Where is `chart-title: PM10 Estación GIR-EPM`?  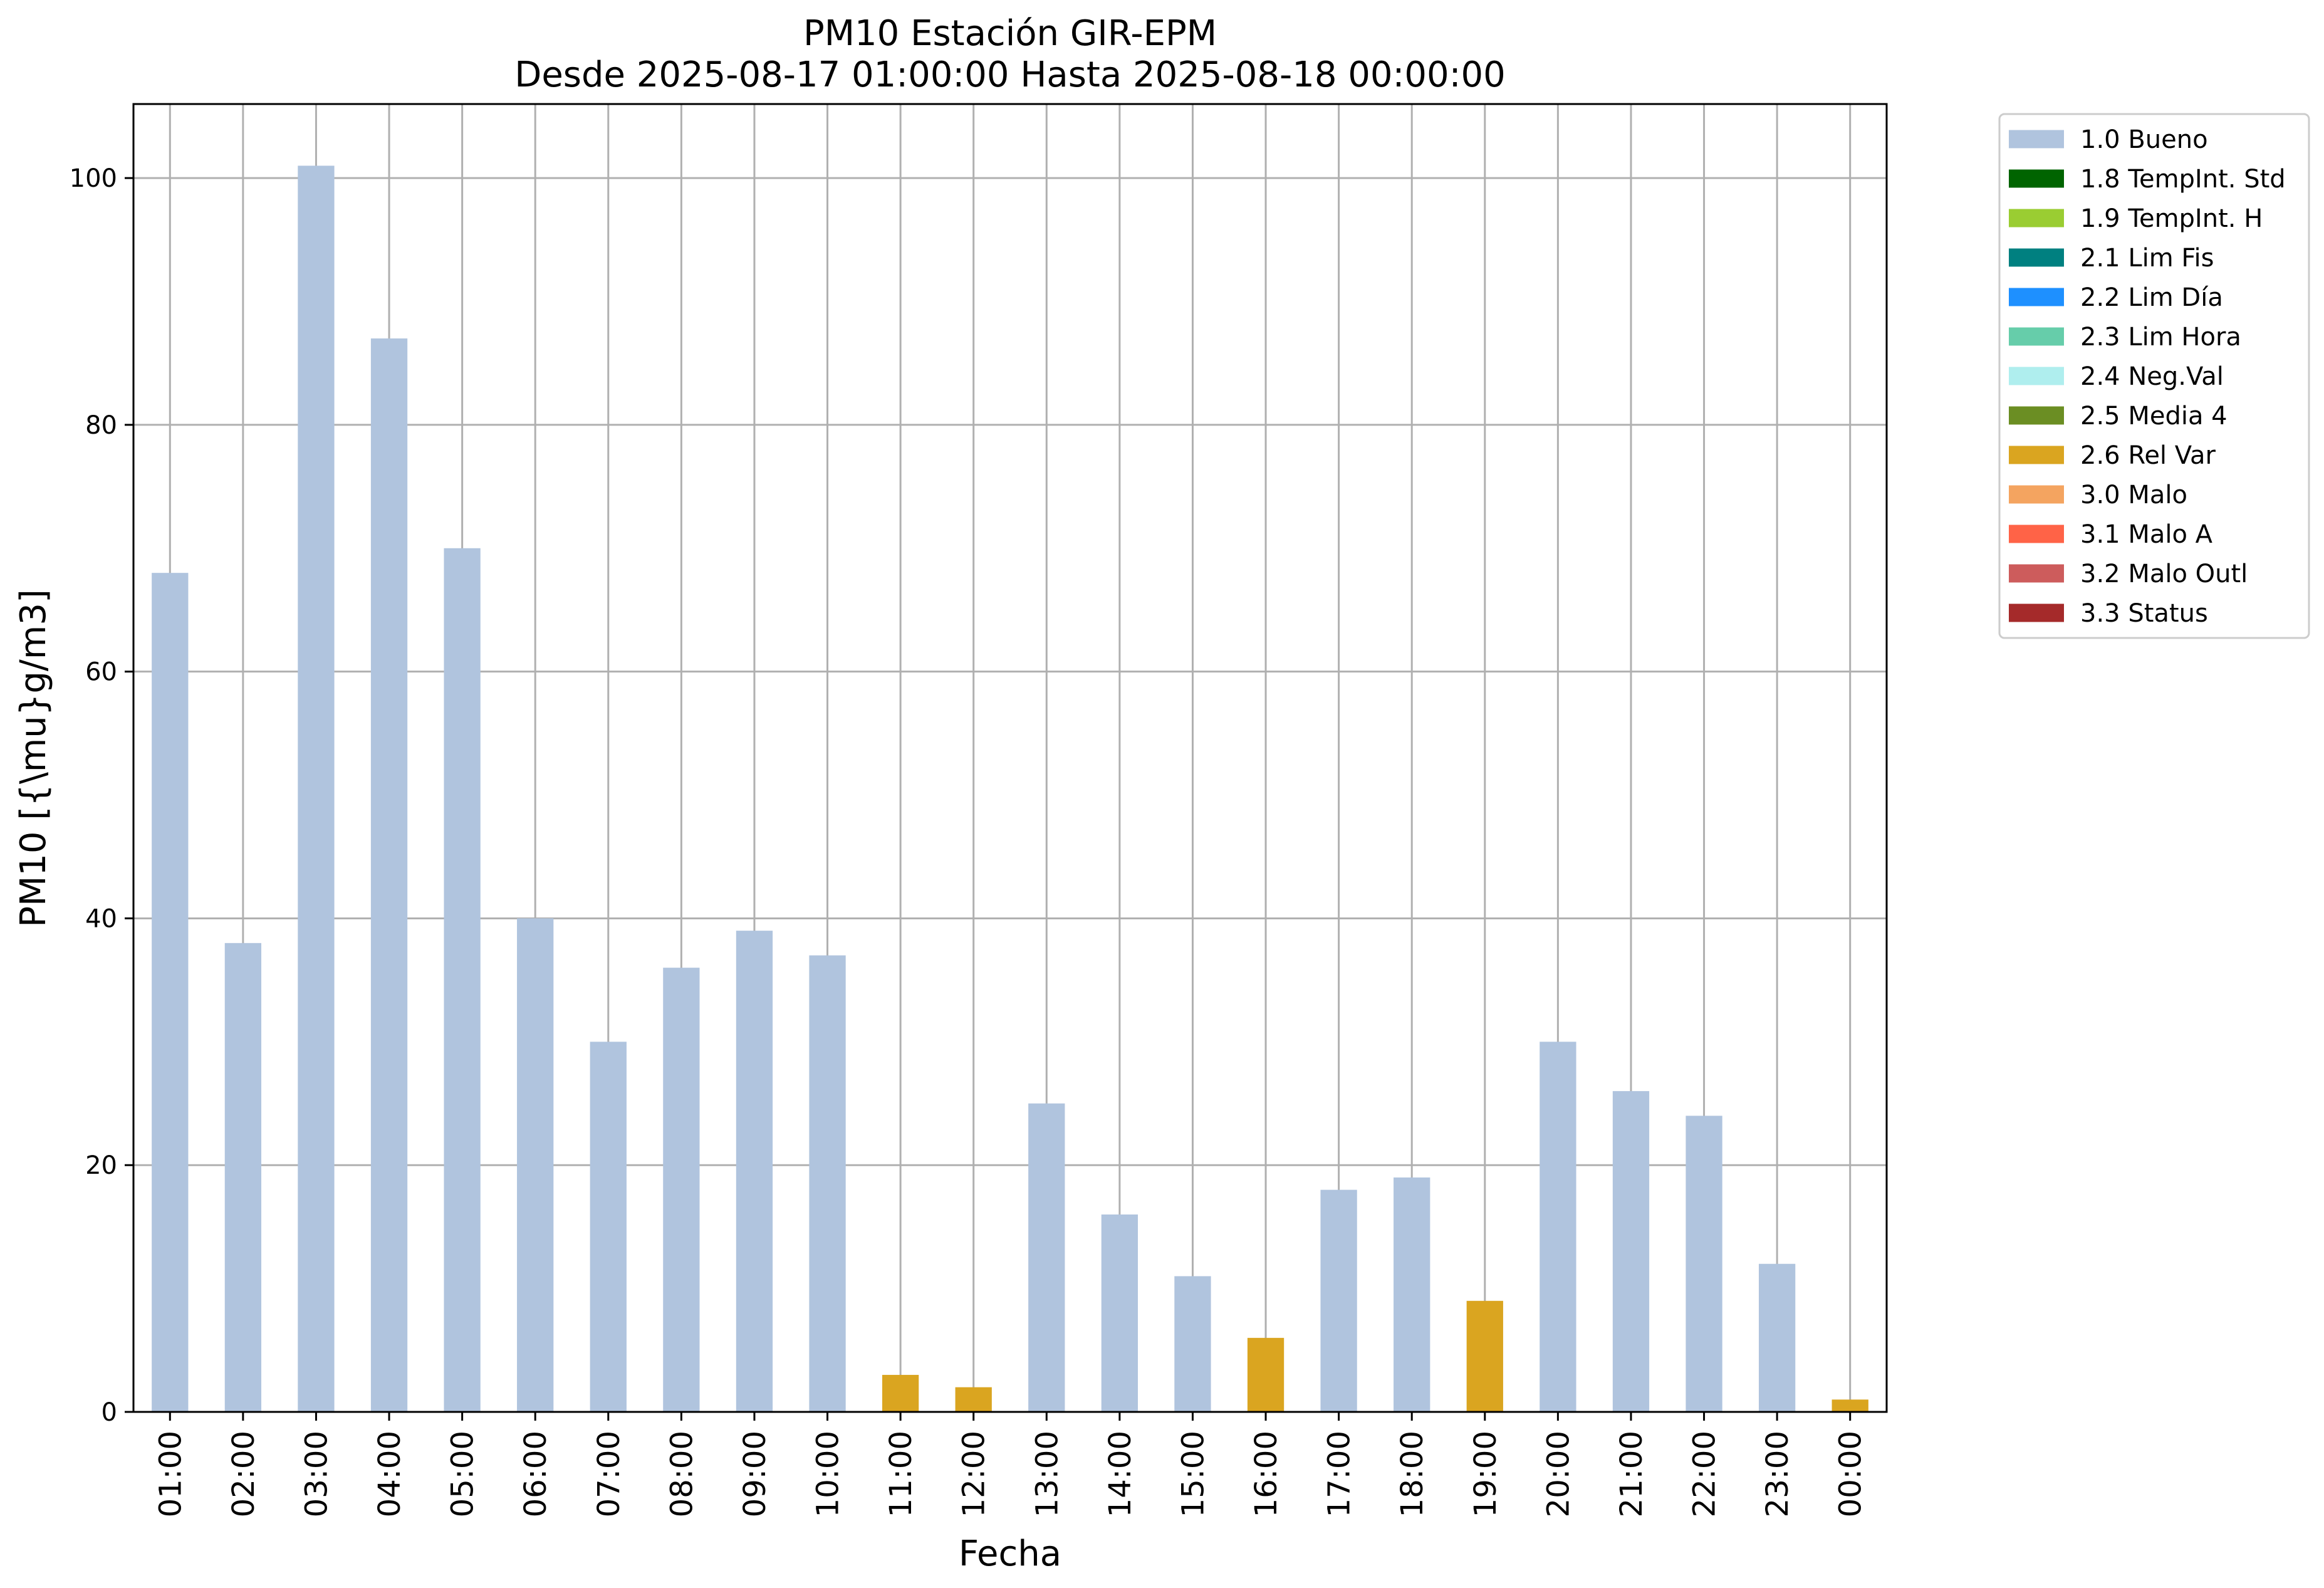 chart-title: PM10 Estación GIR-EPM is located at coordinates (1010, 34).